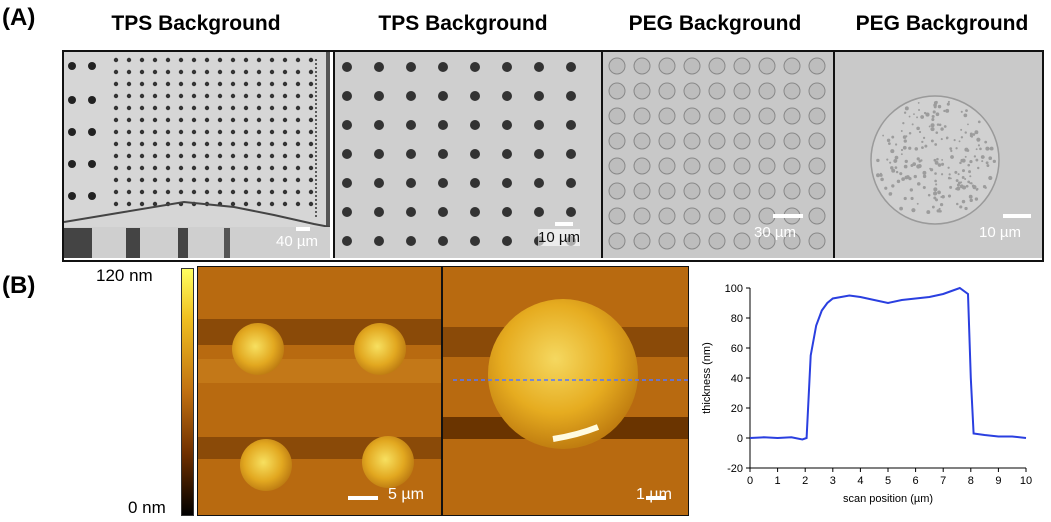  What do you see at coordinates (654, 494) in the screenshot?
I see `afm-scale-label-2: 1 µm` at bounding box center [654, 494].